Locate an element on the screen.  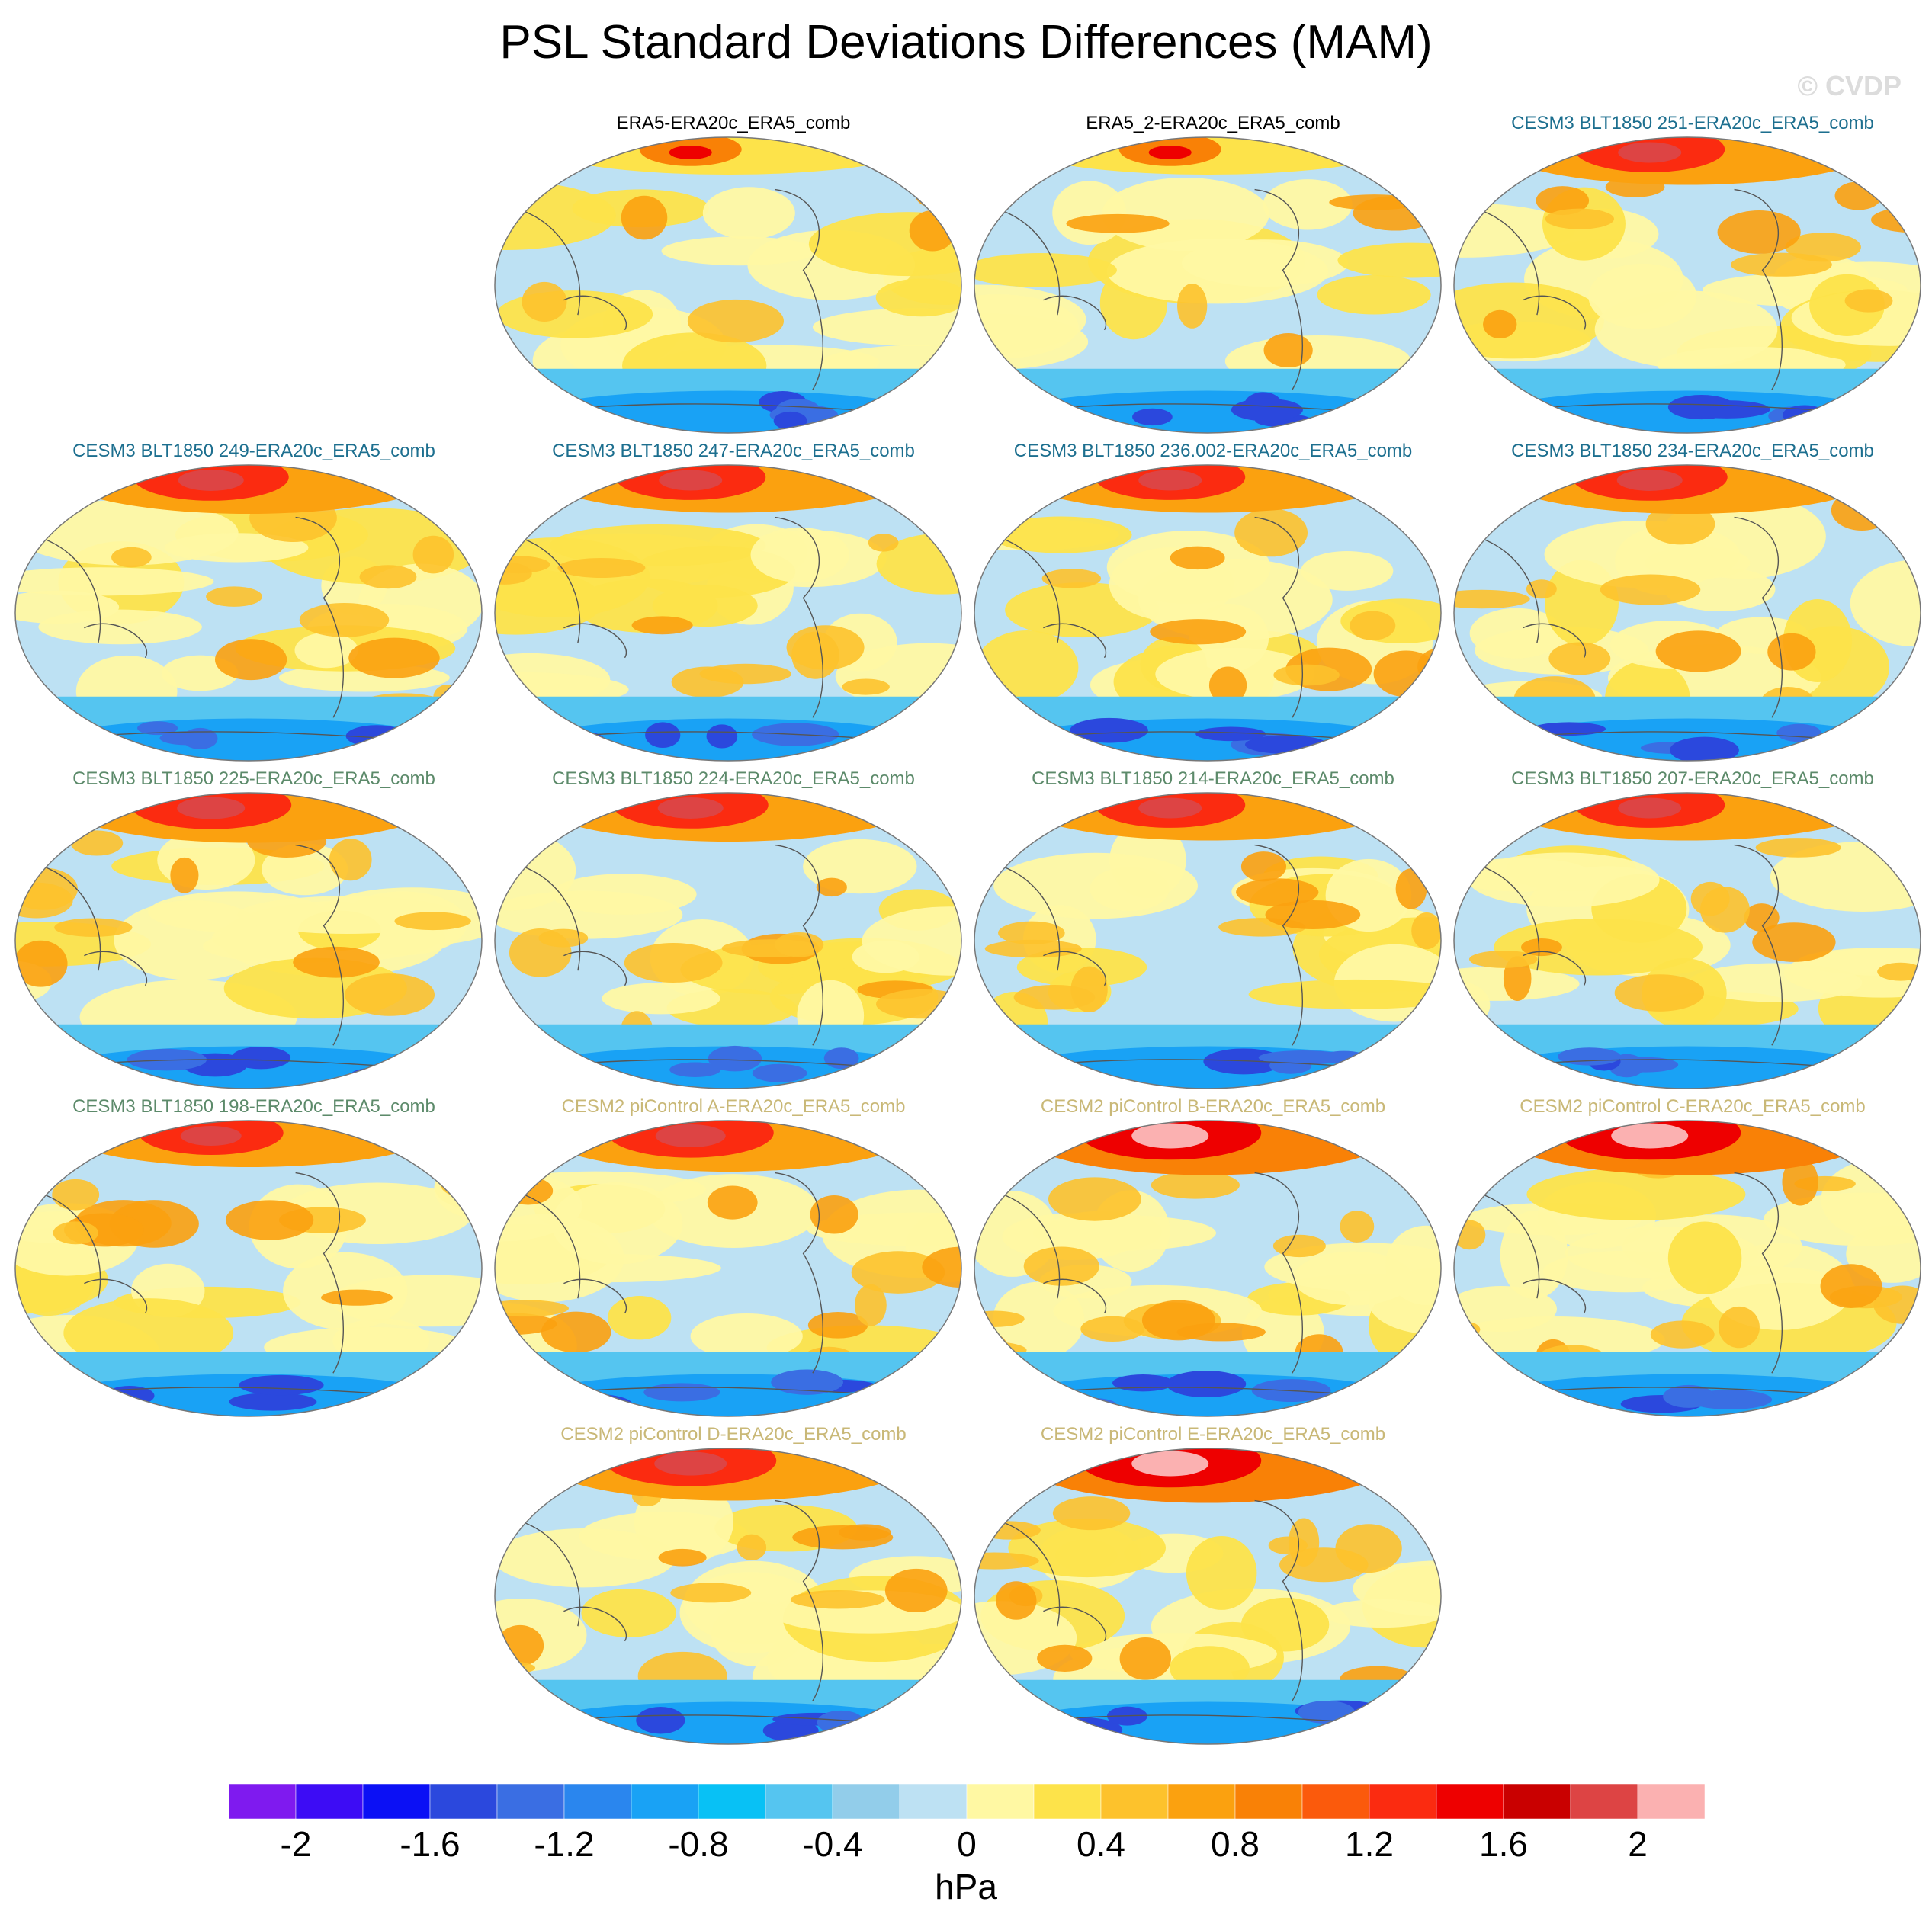
colorbar-tick-label: -2 is located at coordinates (296, 1844).